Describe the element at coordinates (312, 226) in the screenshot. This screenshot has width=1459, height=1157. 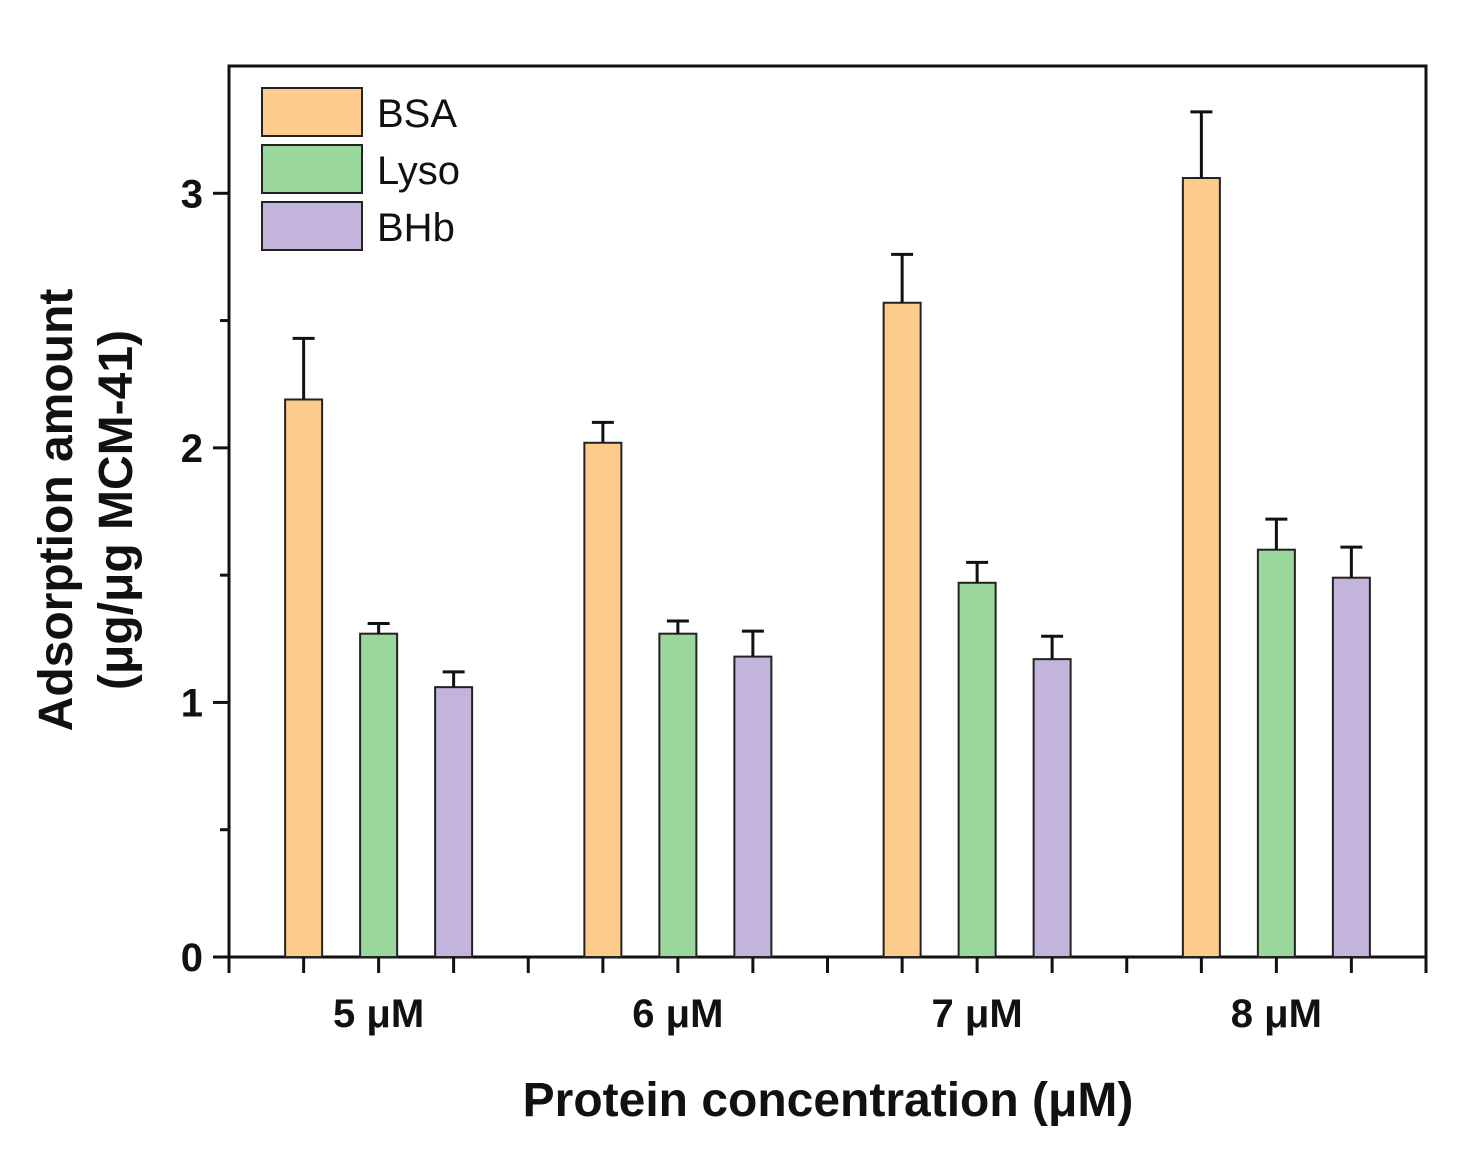
I see `legend-swatch-bhb` at that location.